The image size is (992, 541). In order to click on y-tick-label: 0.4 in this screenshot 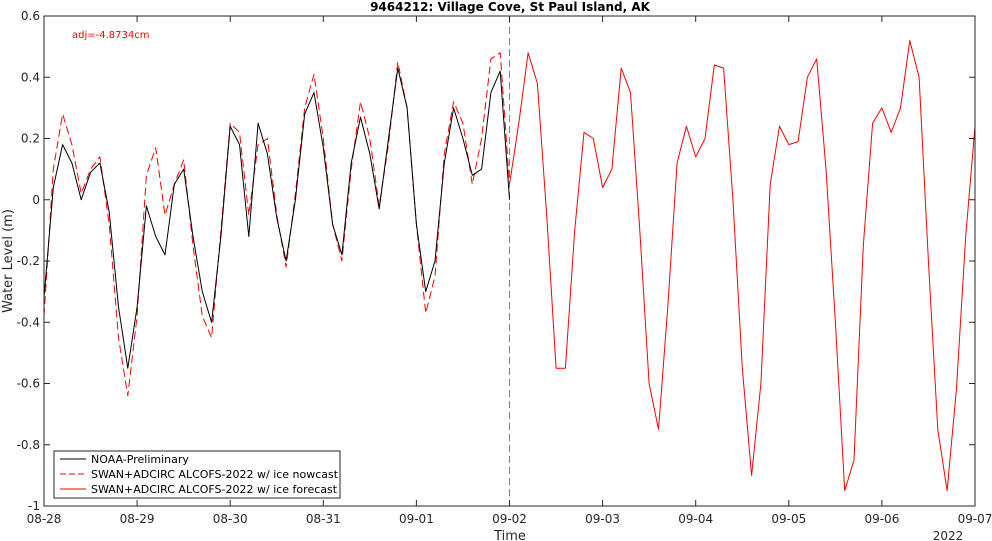, I will do `click(30, 77)`.